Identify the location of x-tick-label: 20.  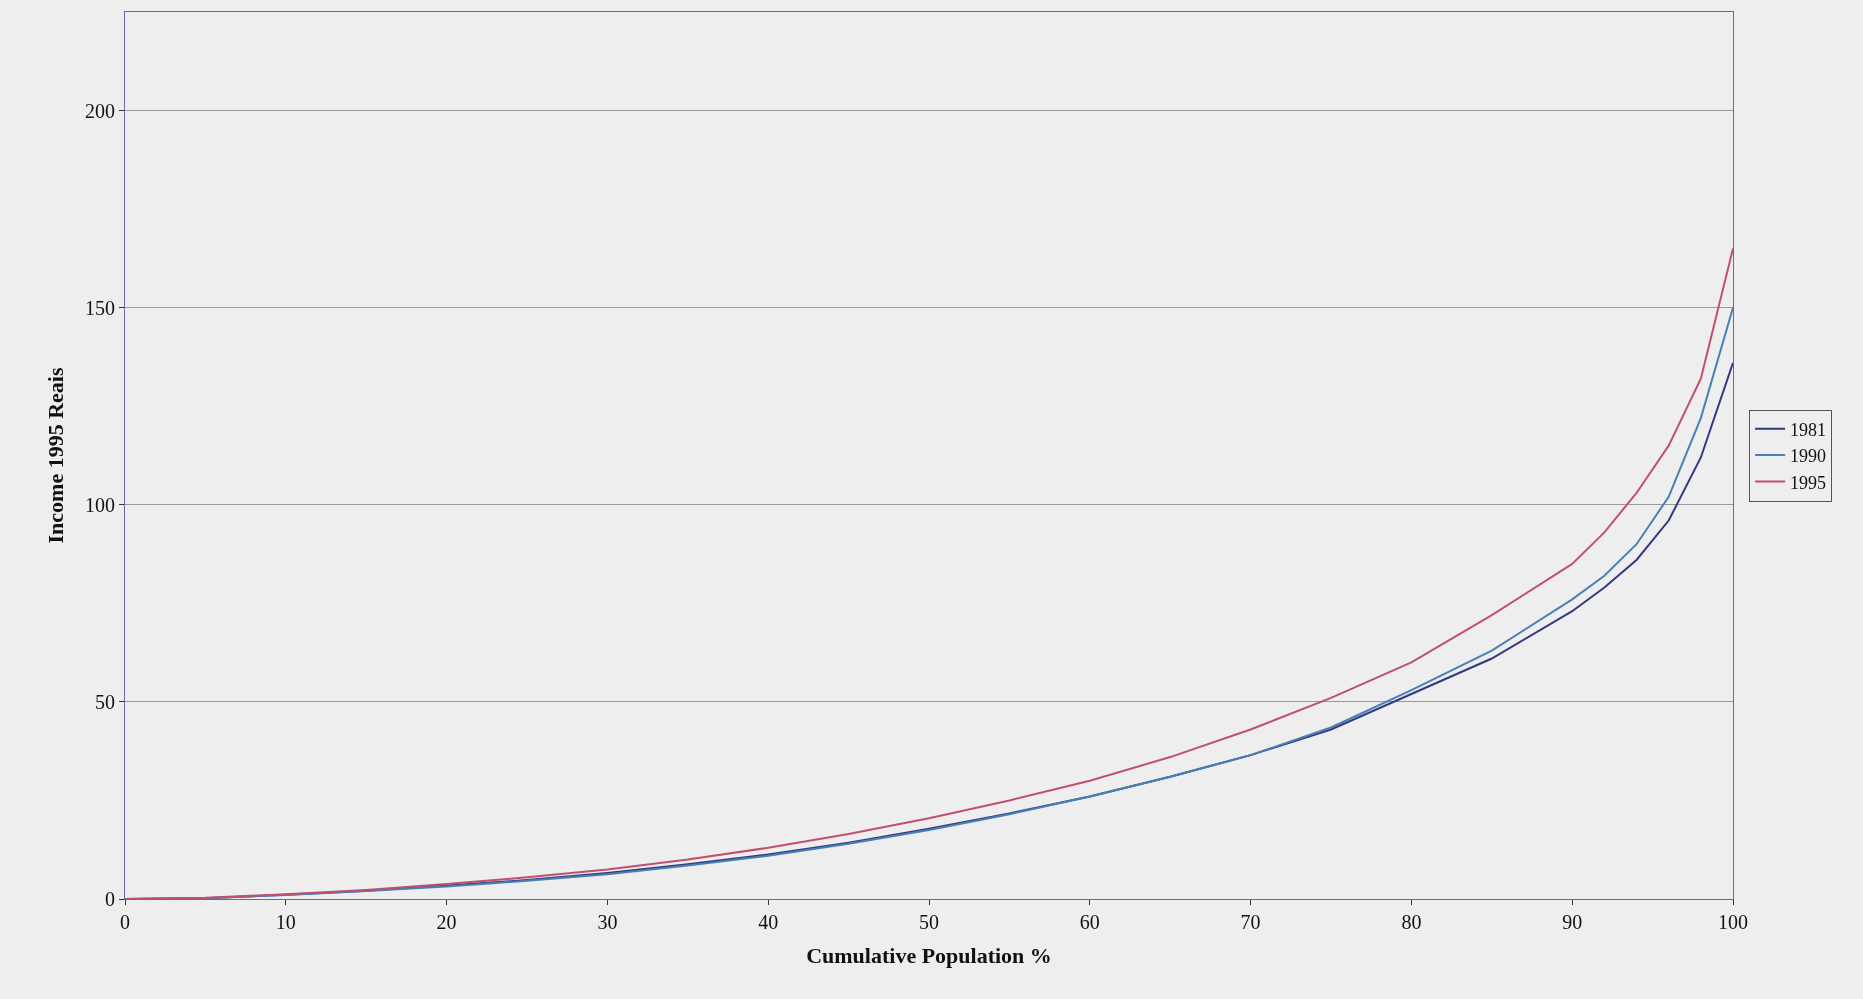
(446, 922).